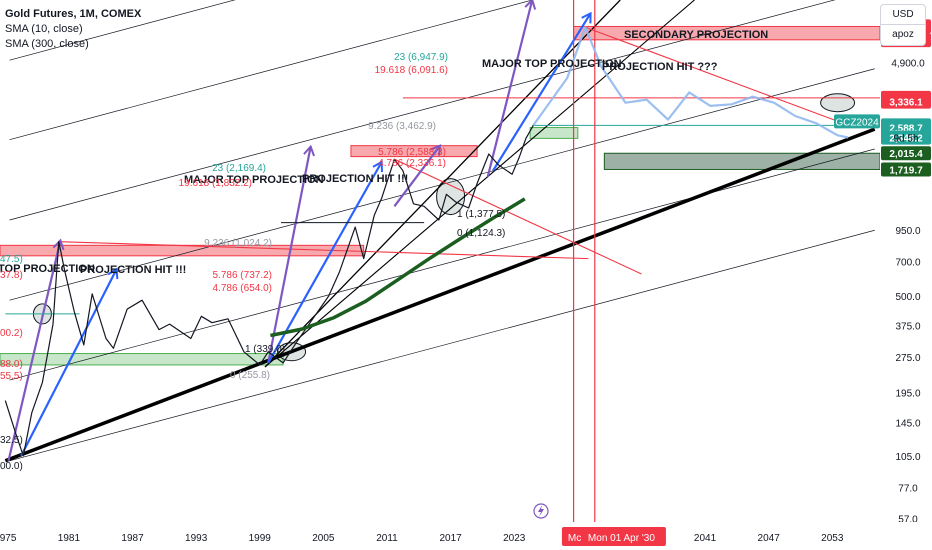 The height and width of the screenshot is (550, 932). What do you see at coordinates (69, 538) in the screenshot?
I see `time-tick-label: 1981` at bounding box center [69, 538].